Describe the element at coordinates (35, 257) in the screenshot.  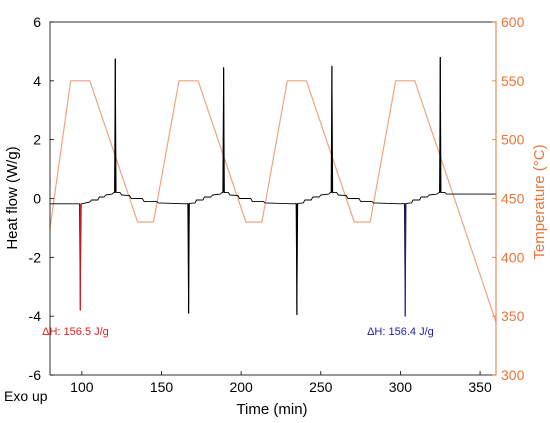
I see `y-left-tick-label: -2` at that location.